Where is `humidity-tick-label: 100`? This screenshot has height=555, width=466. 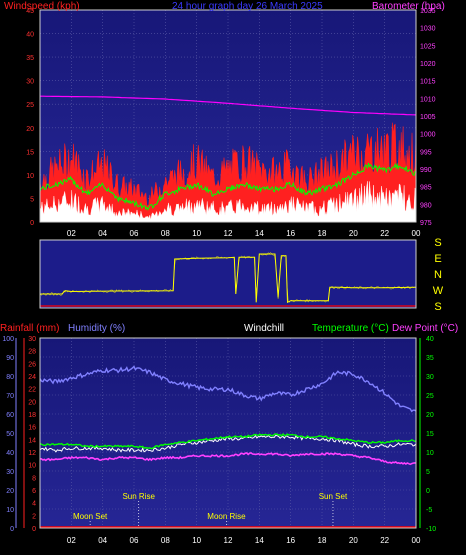 humidity-tick-label: 100 is located at coordinates (8, 339).